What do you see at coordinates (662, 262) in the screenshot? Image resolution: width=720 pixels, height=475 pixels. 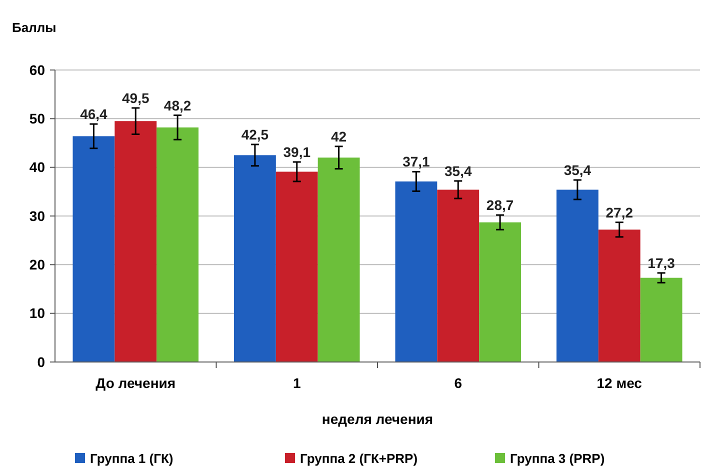 I see `data-label: 17,3` at bounding box center [662, 262].